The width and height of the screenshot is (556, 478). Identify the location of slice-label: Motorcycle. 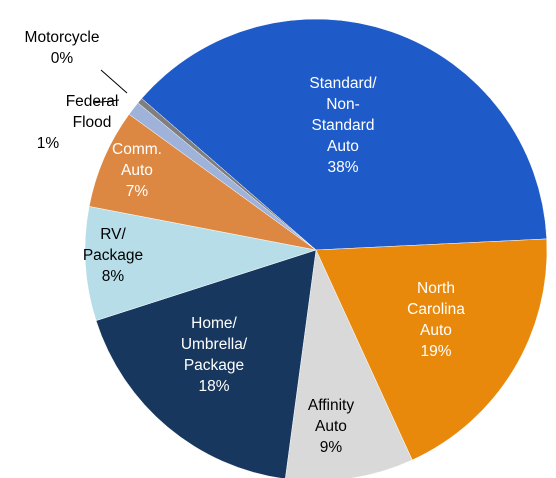
(62, 37).